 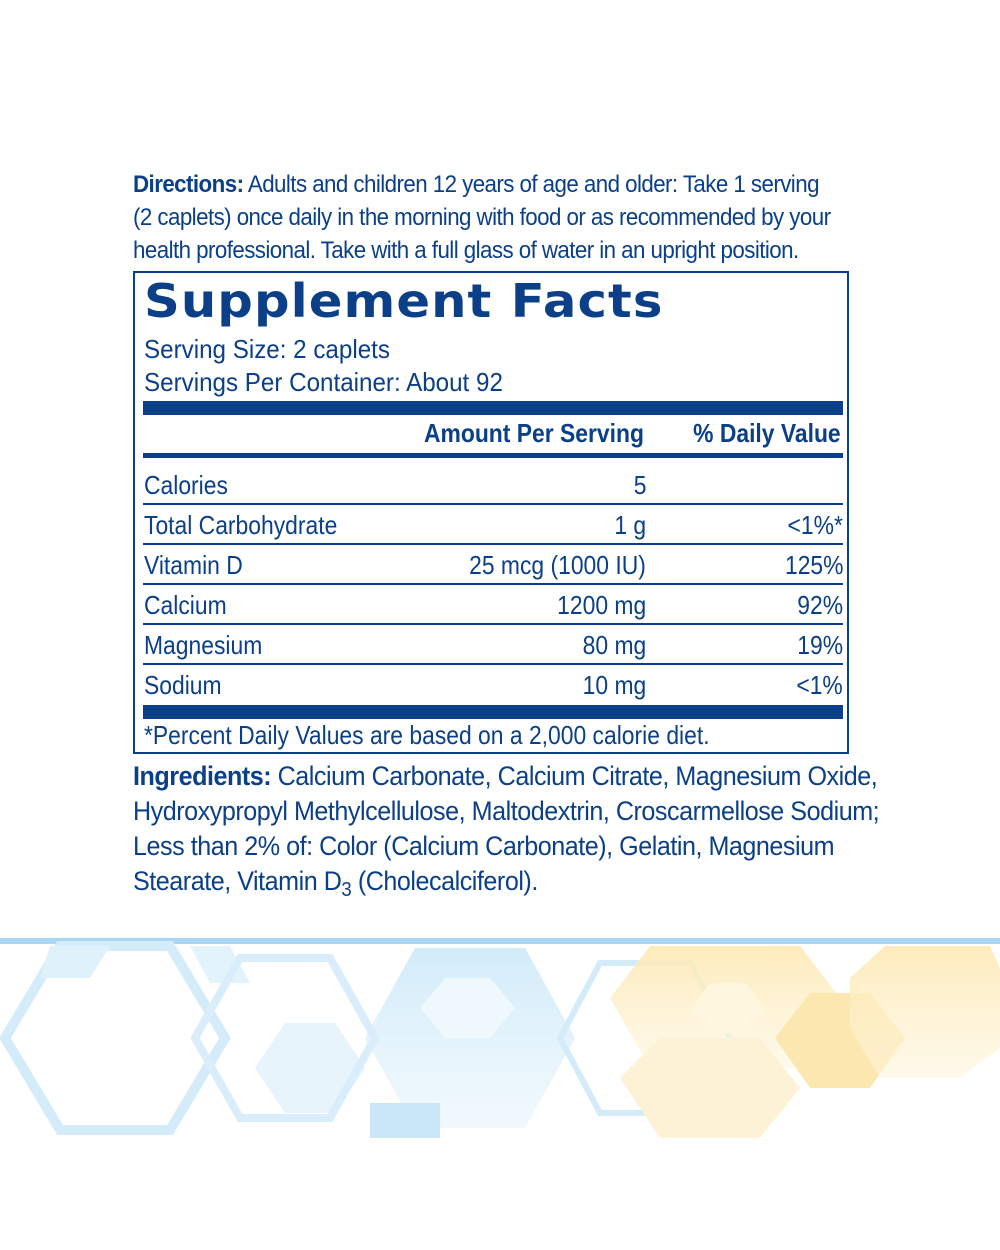 What do you see at coordinates (183, 685) in the screenshot?
I see `nutrient-name: Sodium` at bounding box center [183, 685].